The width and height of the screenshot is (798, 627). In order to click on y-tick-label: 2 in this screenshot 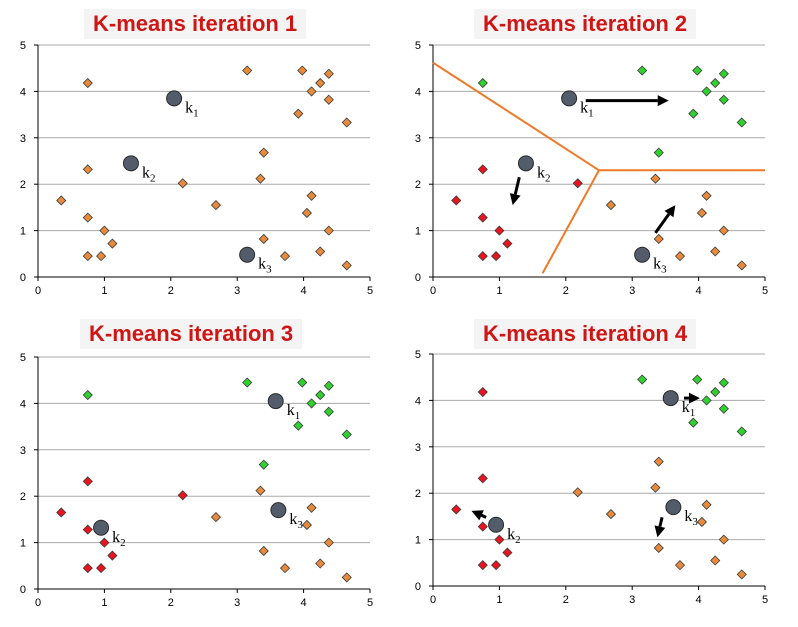, I will do `click(23, 185)`.